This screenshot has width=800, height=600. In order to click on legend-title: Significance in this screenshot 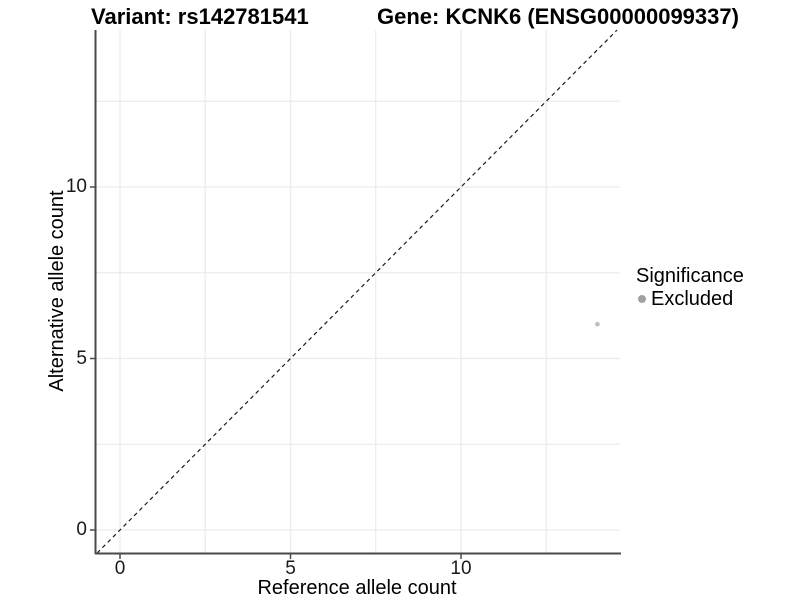, I will do `click(690, 276)`.